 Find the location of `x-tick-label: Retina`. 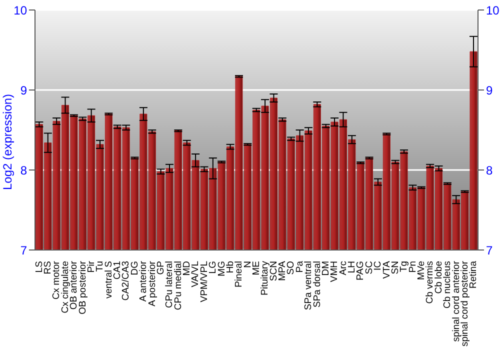

x-tick-label: Retina is located at coordinates (474, 274).